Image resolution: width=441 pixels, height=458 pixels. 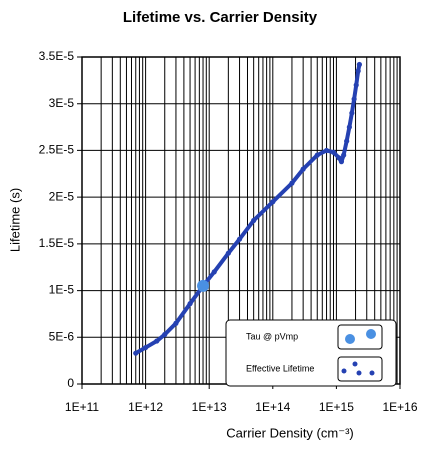 What do you see at coordinates (272, 336) in the screenshot?
I see `legend-label: Tau @ pVmp` at bounding box center [272, 336].